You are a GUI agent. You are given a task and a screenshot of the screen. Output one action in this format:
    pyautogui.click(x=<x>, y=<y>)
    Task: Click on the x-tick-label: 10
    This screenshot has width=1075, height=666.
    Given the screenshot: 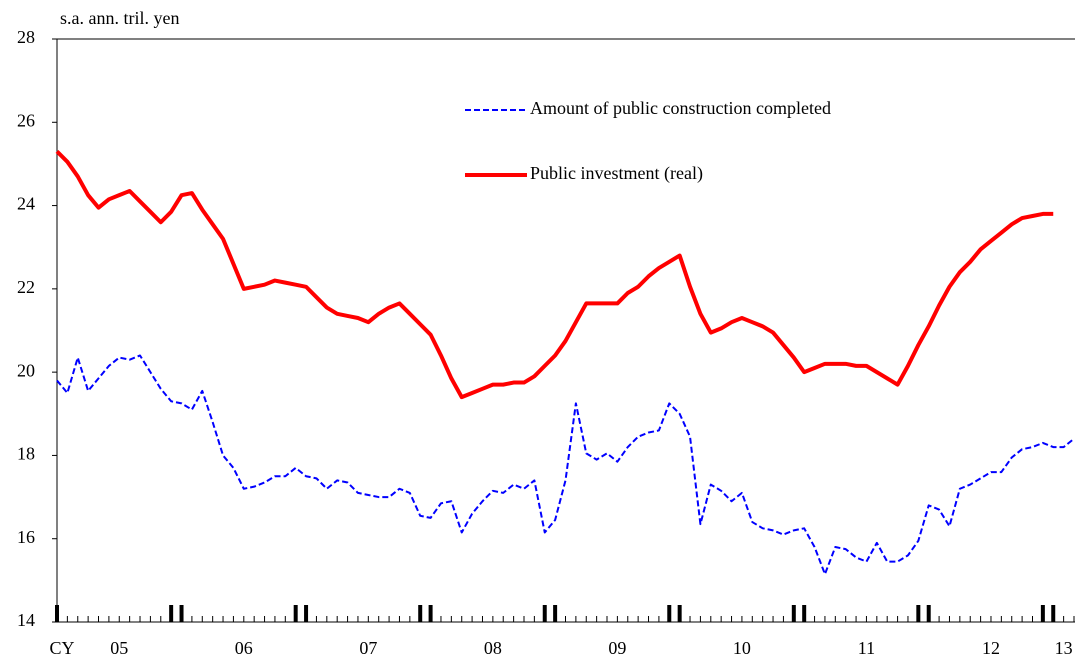 What is the action you would take?
    pyautogui.click(x=742, y=648)
    